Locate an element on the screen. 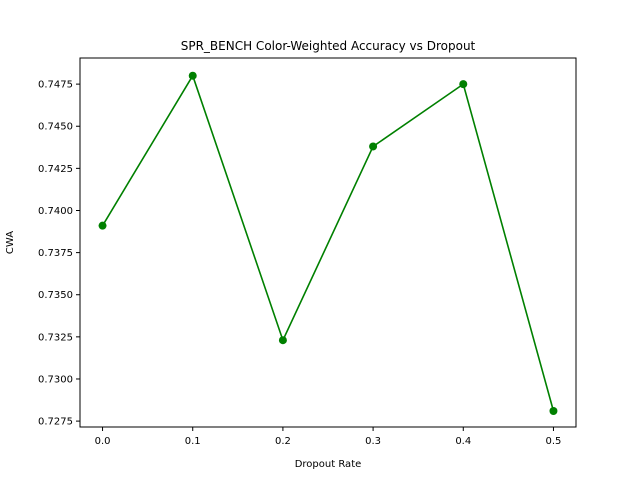 The height and width of the screenshot is (480, 640). x-tick-label: 0.0 is located at coordinates (103, 441).